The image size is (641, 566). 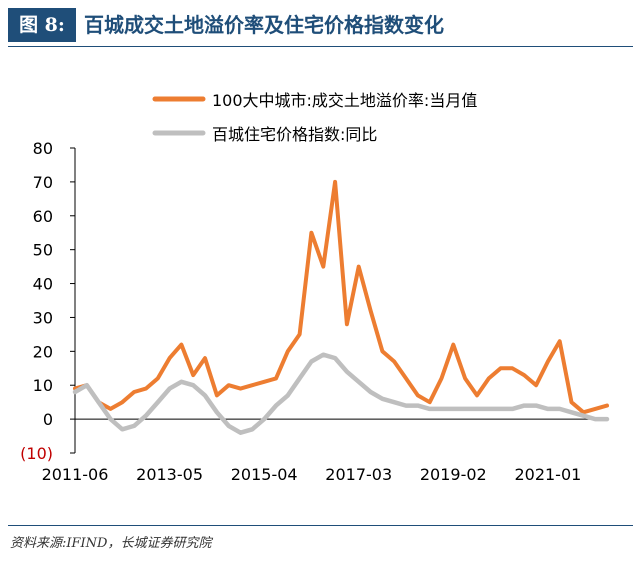 What do you see at coordinates (43, 216) in the screenshot?
I see `y-tick-label: 60` at bounding box center [43, 216].